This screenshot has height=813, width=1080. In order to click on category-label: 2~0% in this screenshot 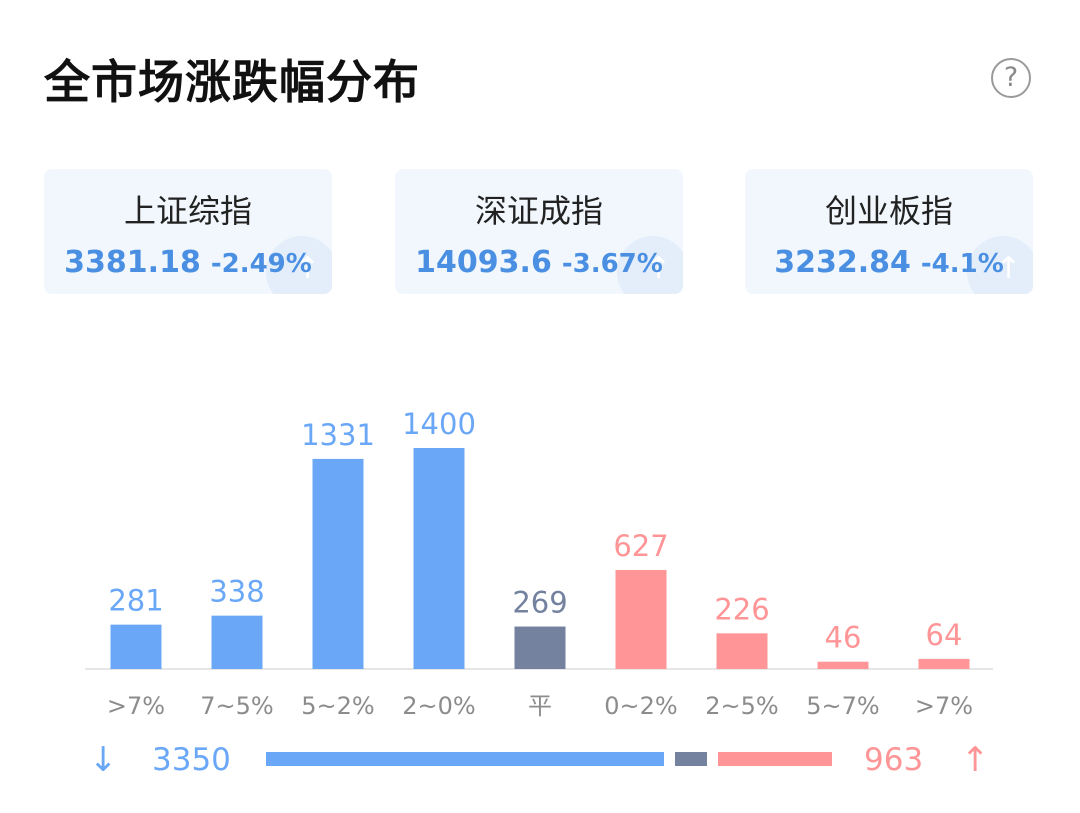, I will do `click(438, 706)`.